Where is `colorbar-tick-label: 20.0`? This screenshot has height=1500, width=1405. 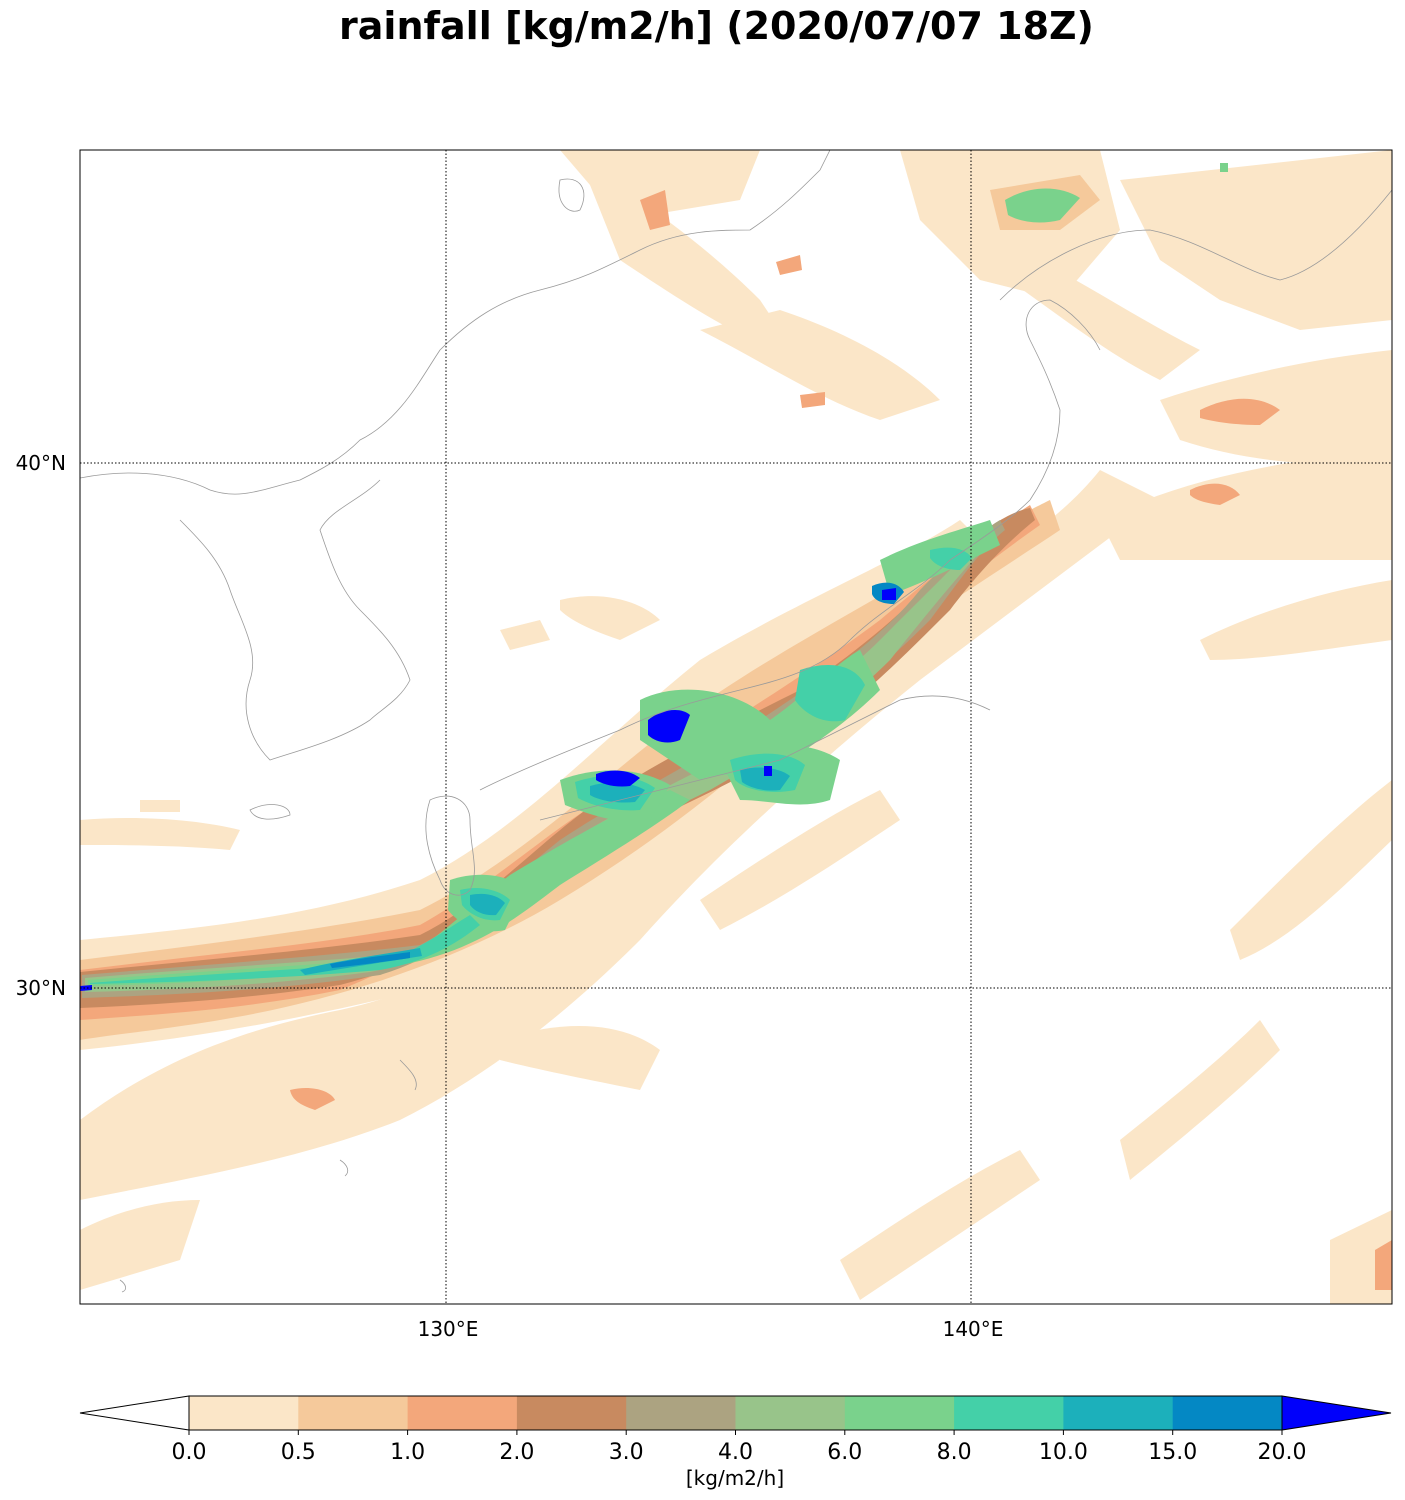 colorbar-tick-label: 20.0 is located at coordinates (1282, 1452).